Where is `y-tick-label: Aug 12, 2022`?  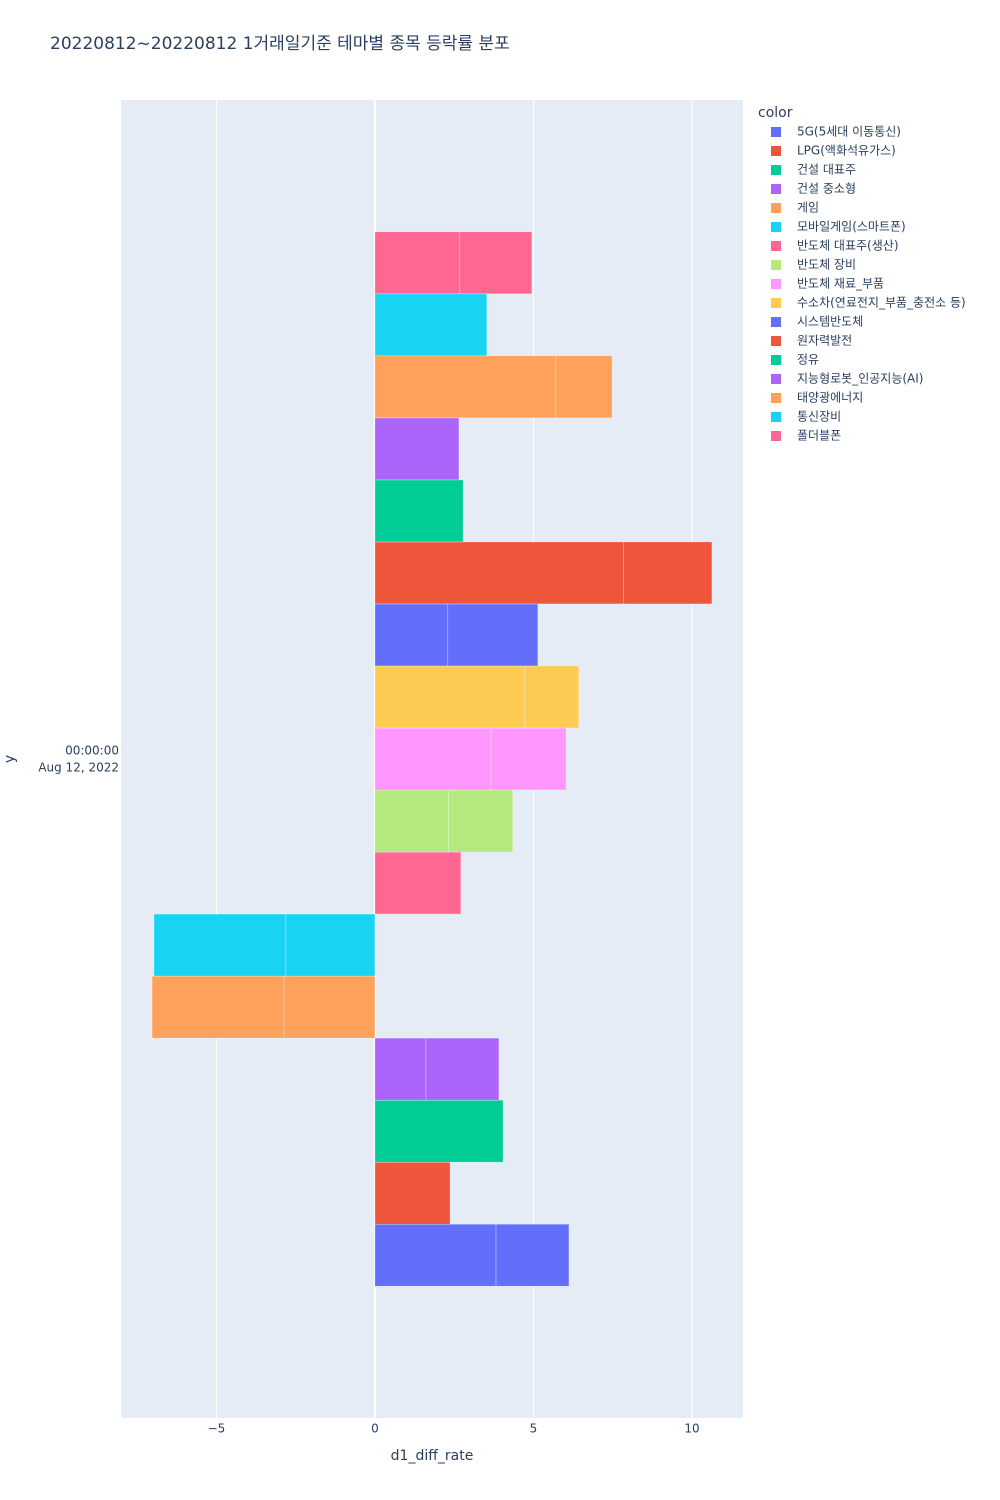
y-tick-label: Aug 12, 2022 is located at coordinates (78, 768).